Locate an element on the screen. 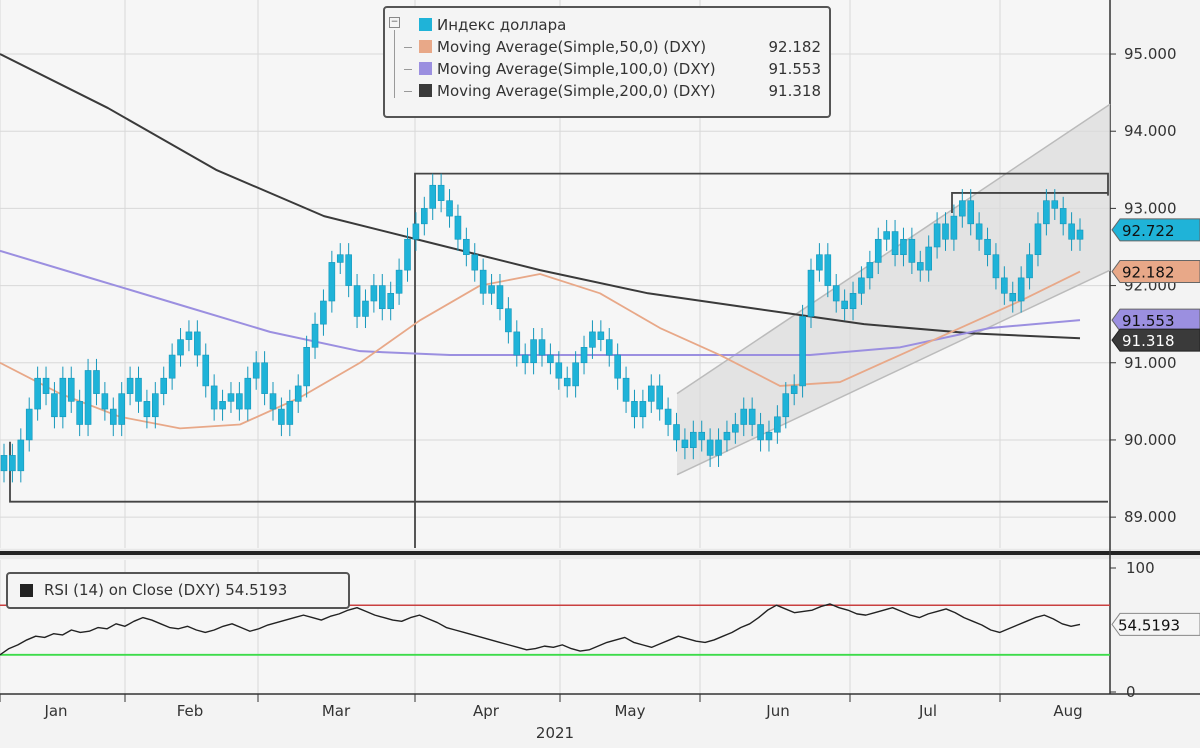 This screenshot has height=748, width=1200. rsi-y-tick-label: 100 is located at coordinates (1140, 568).